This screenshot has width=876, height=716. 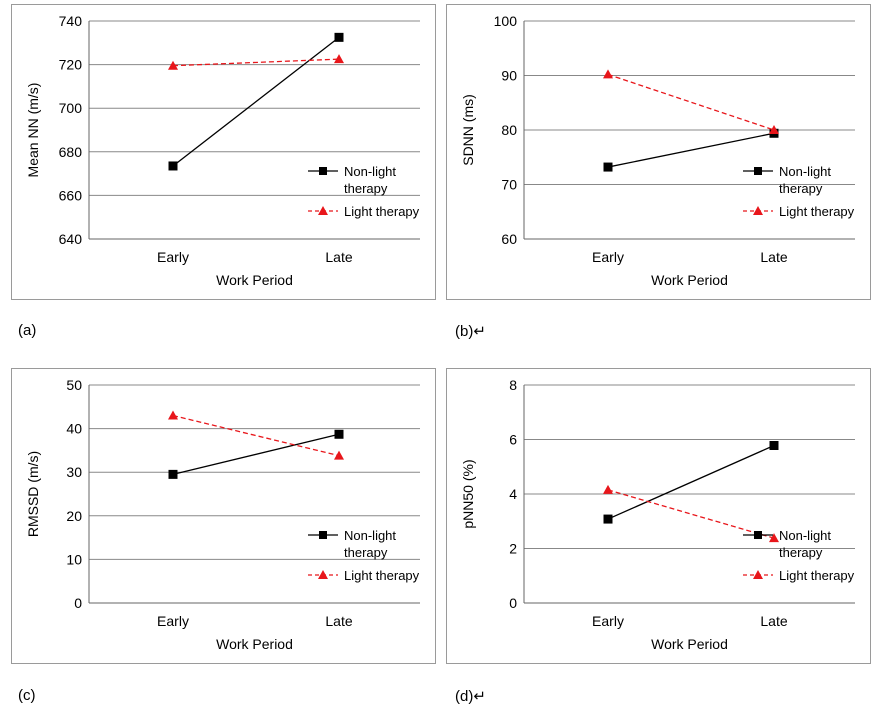 What do you see at coordinates (513, 494) in the screenshot?
I see `y-tick-label: 4` at bounding box center [513, 494].